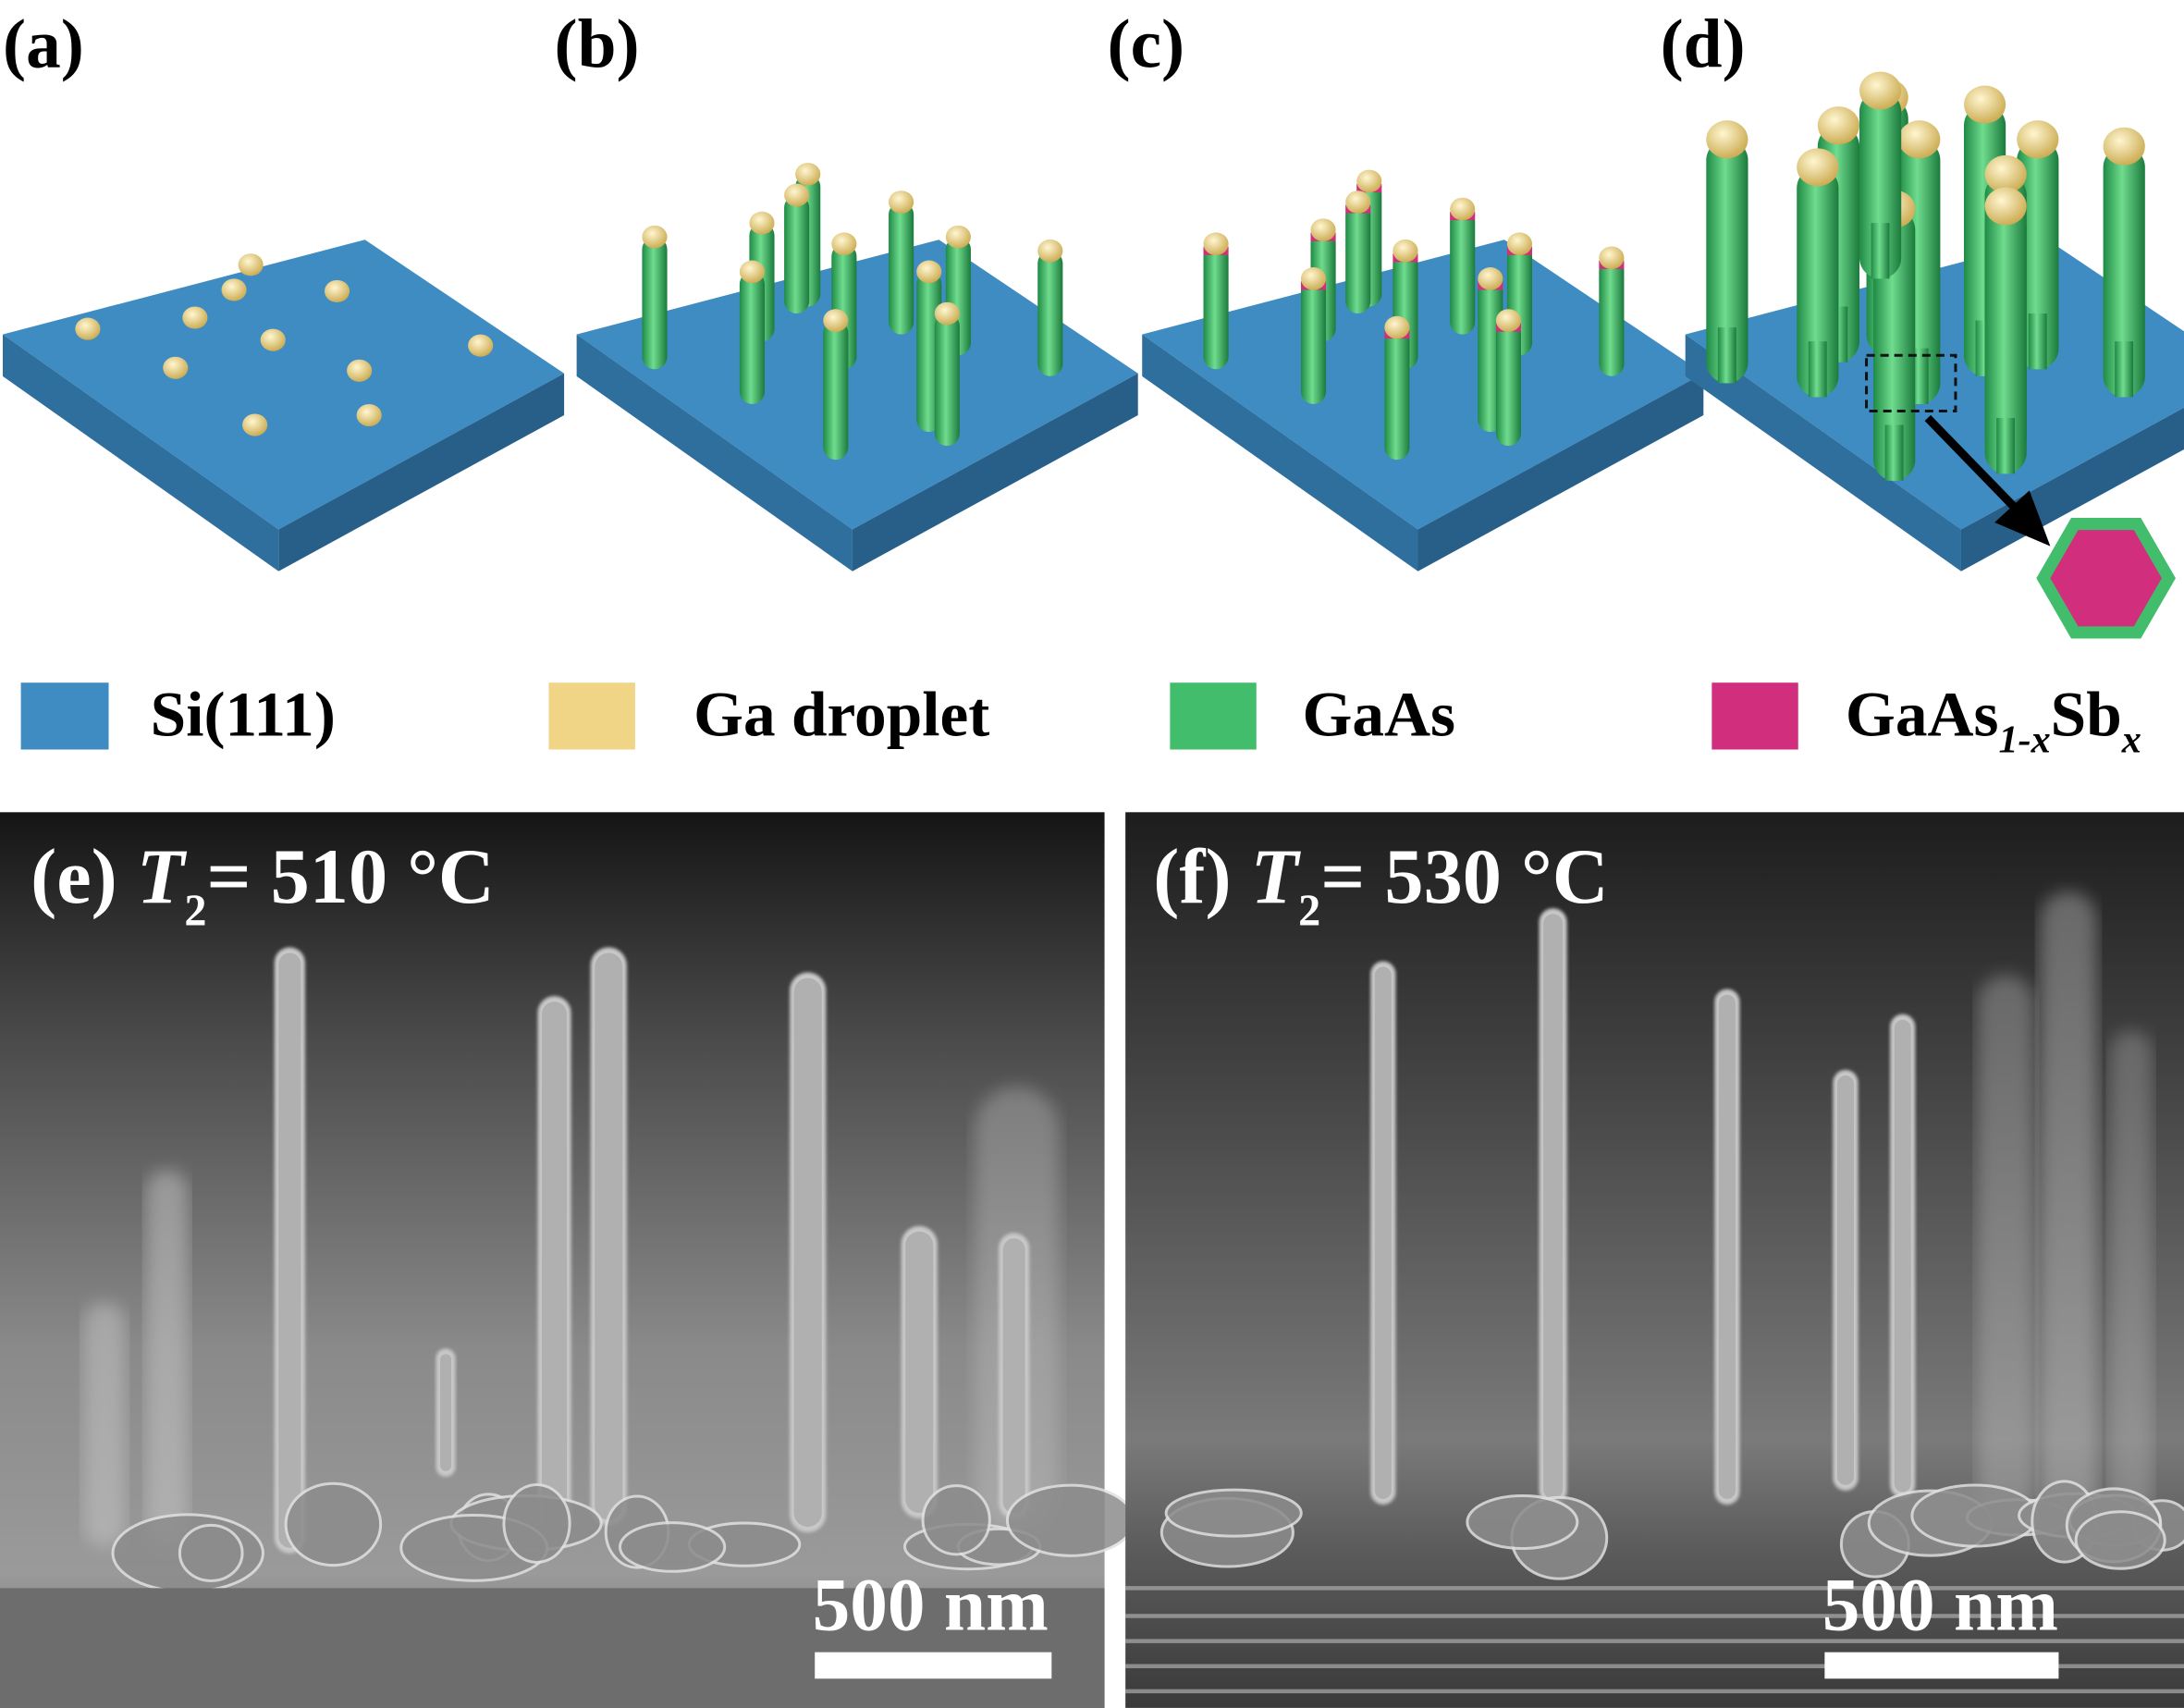  What do you see at coordinates (931, 1605) in the screenshot?
I see `scale-bar-label-e: 500 nm` at bounding box center [931, 1605].